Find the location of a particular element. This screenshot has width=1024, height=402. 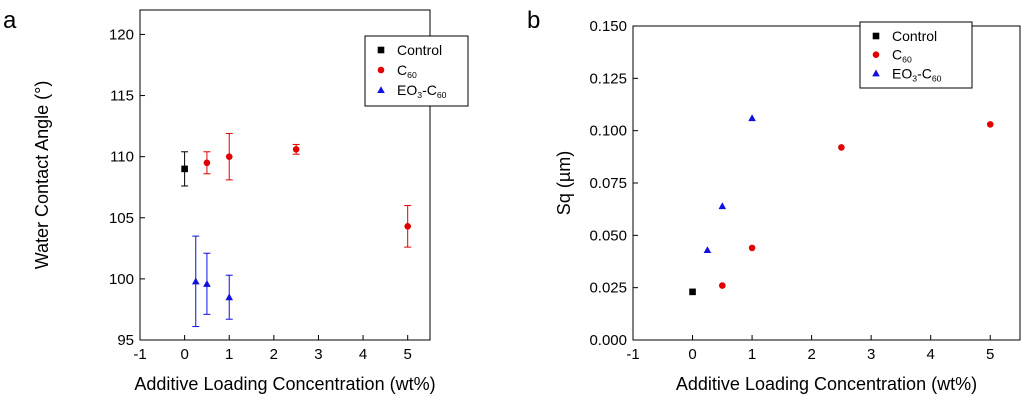

y-tick-label: 120 is located at coordinates (121, 34).